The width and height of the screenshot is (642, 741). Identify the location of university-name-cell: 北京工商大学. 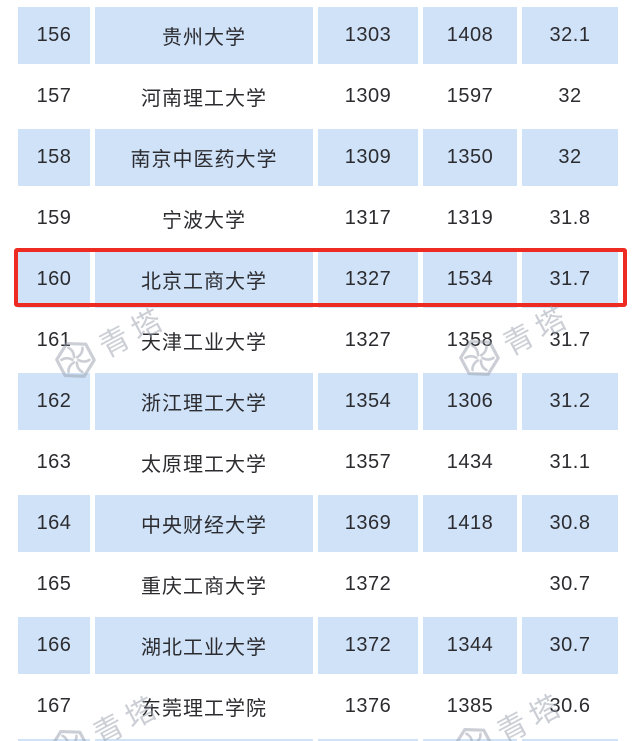
(204, 279).